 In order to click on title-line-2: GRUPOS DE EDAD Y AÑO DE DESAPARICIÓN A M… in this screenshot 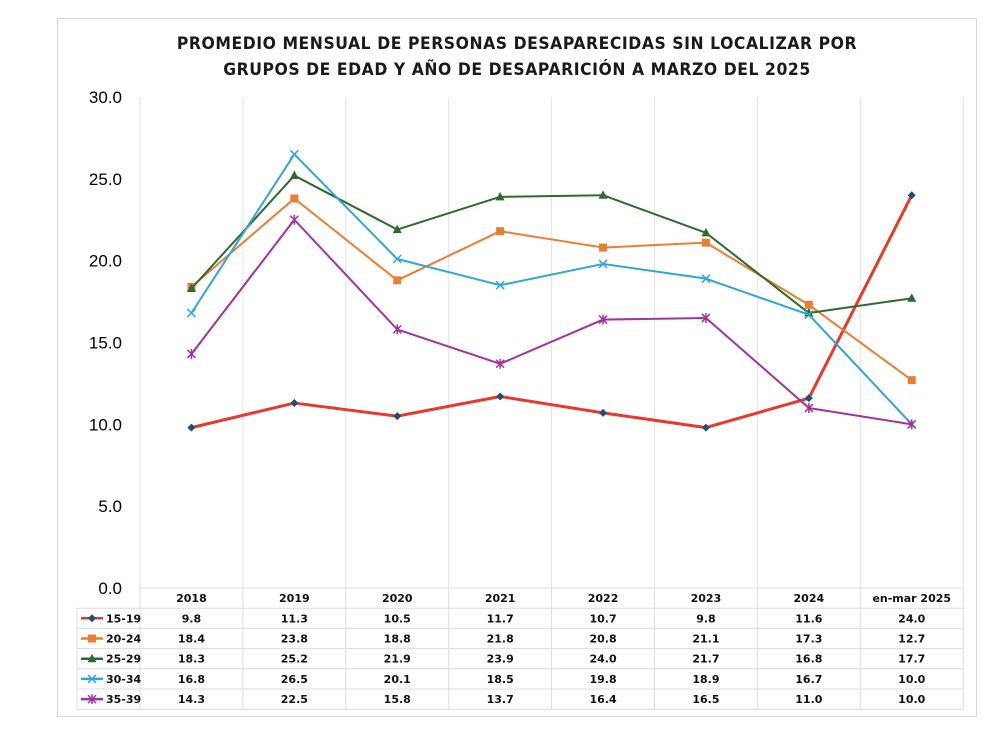, I will do `click(517, 70)`.